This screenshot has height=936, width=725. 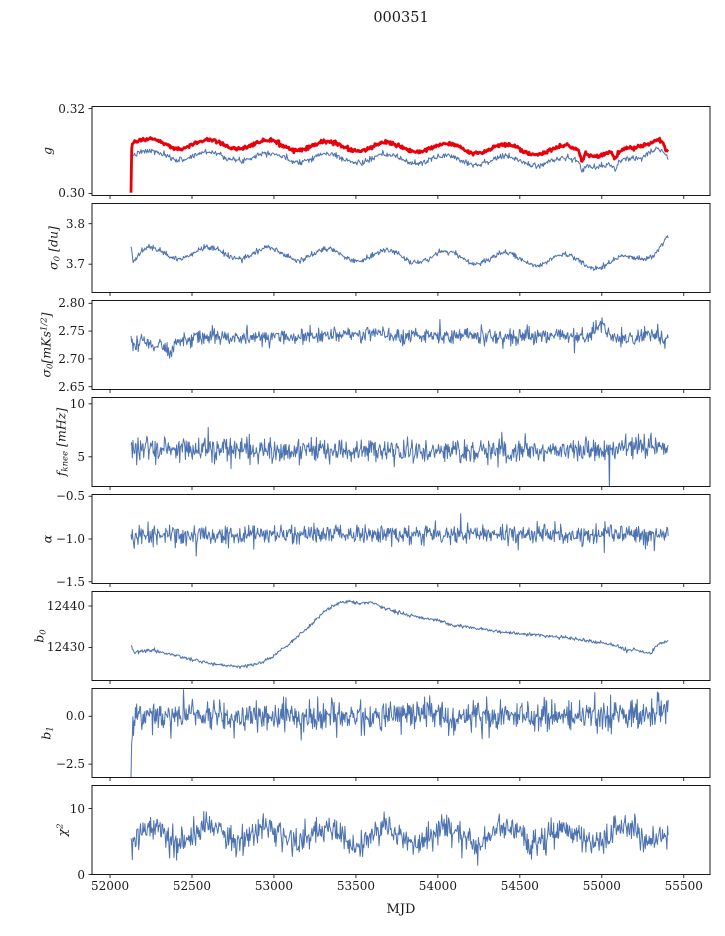 I want to click on x-axis-label: MJD, so click(x=401, y=909).